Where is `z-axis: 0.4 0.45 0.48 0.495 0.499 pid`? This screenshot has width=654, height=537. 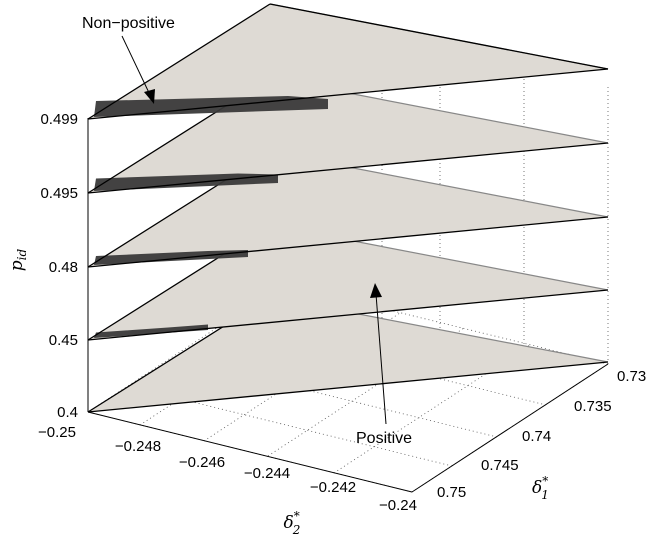
z-axis: 0.4 0.45 0.48 0.495 0.499 pid is located at coordinates (48, 266).